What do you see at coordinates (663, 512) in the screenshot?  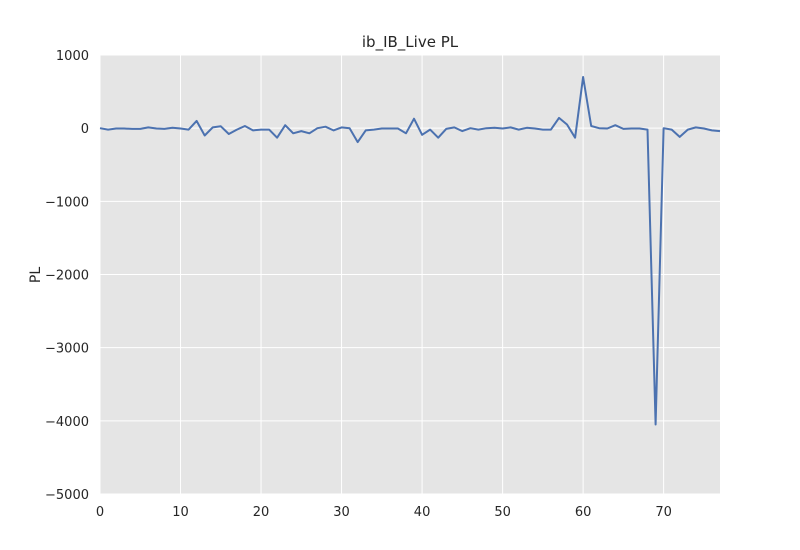 I see `x-tick-label: 70` at bounding box center [663, 512].